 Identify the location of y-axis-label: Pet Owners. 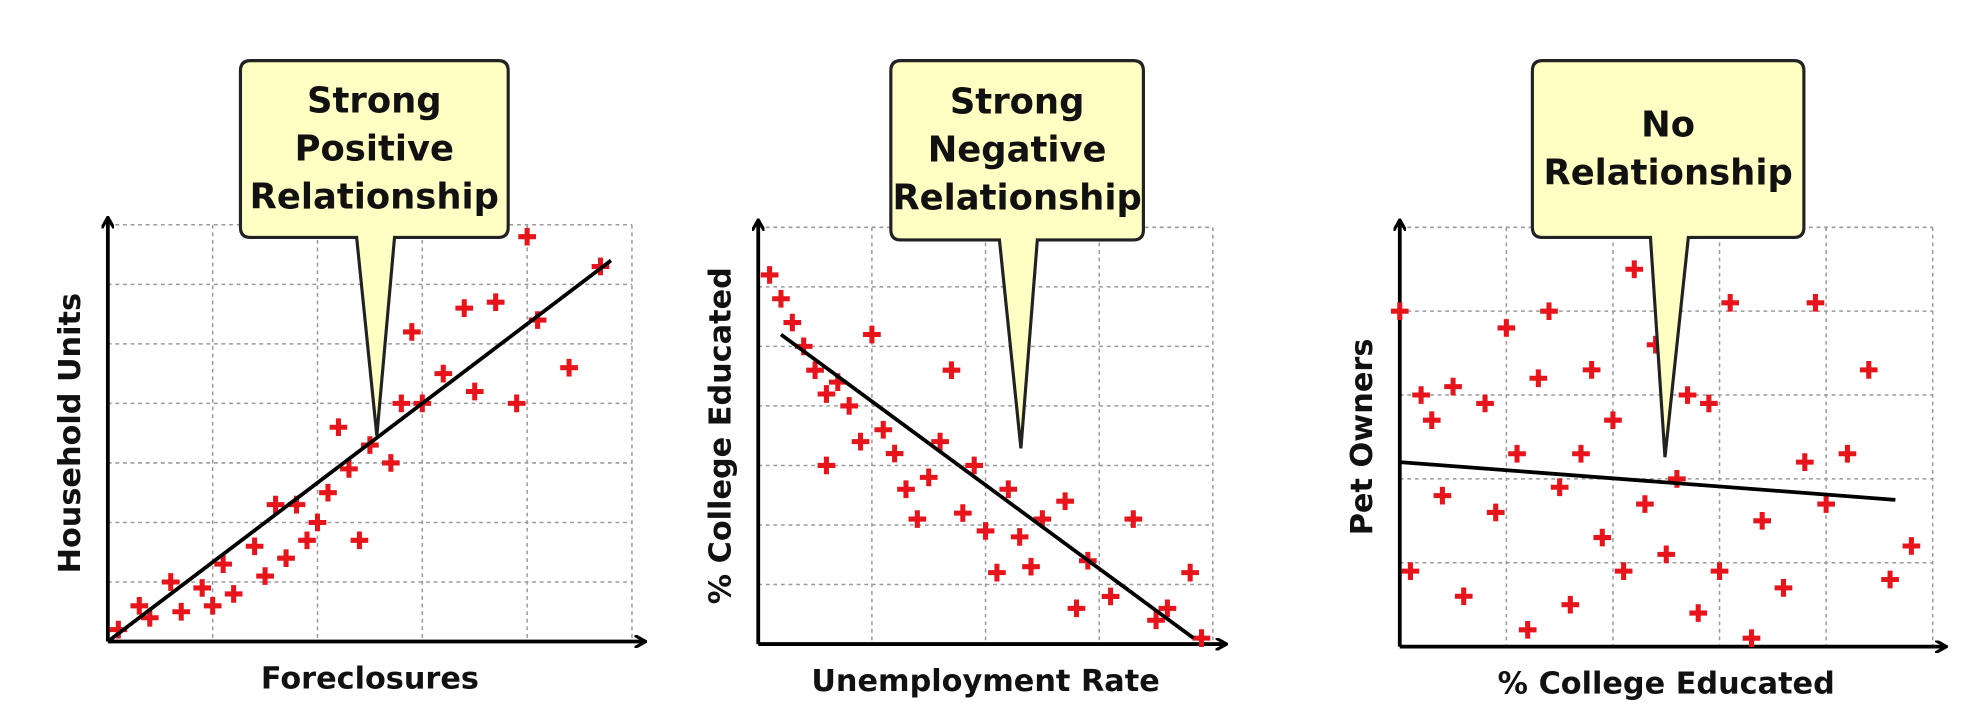
(1362, 437).